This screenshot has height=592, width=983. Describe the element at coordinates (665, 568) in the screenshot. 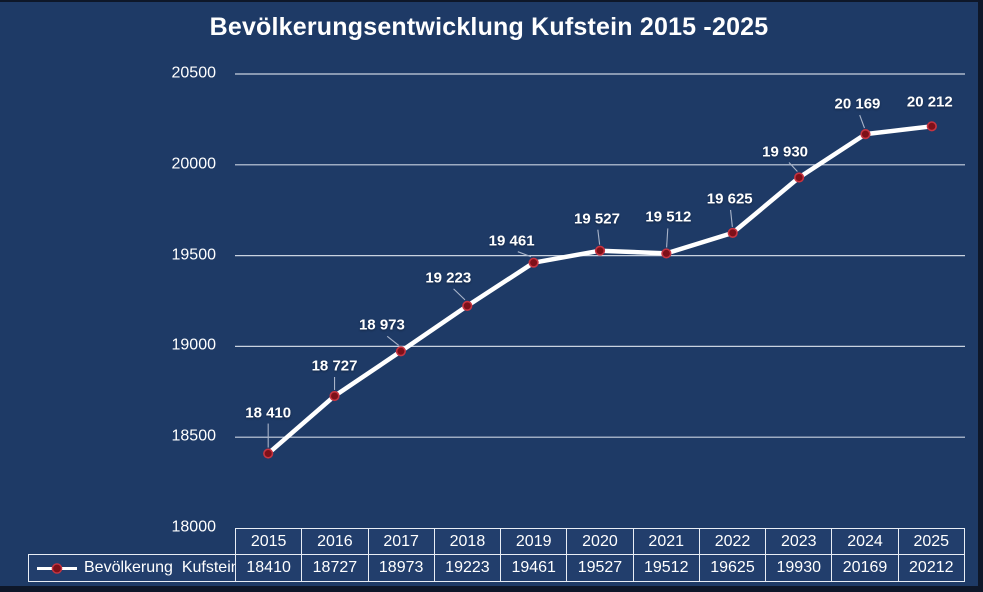

I see `value-cell-2021: 19512` at that location.